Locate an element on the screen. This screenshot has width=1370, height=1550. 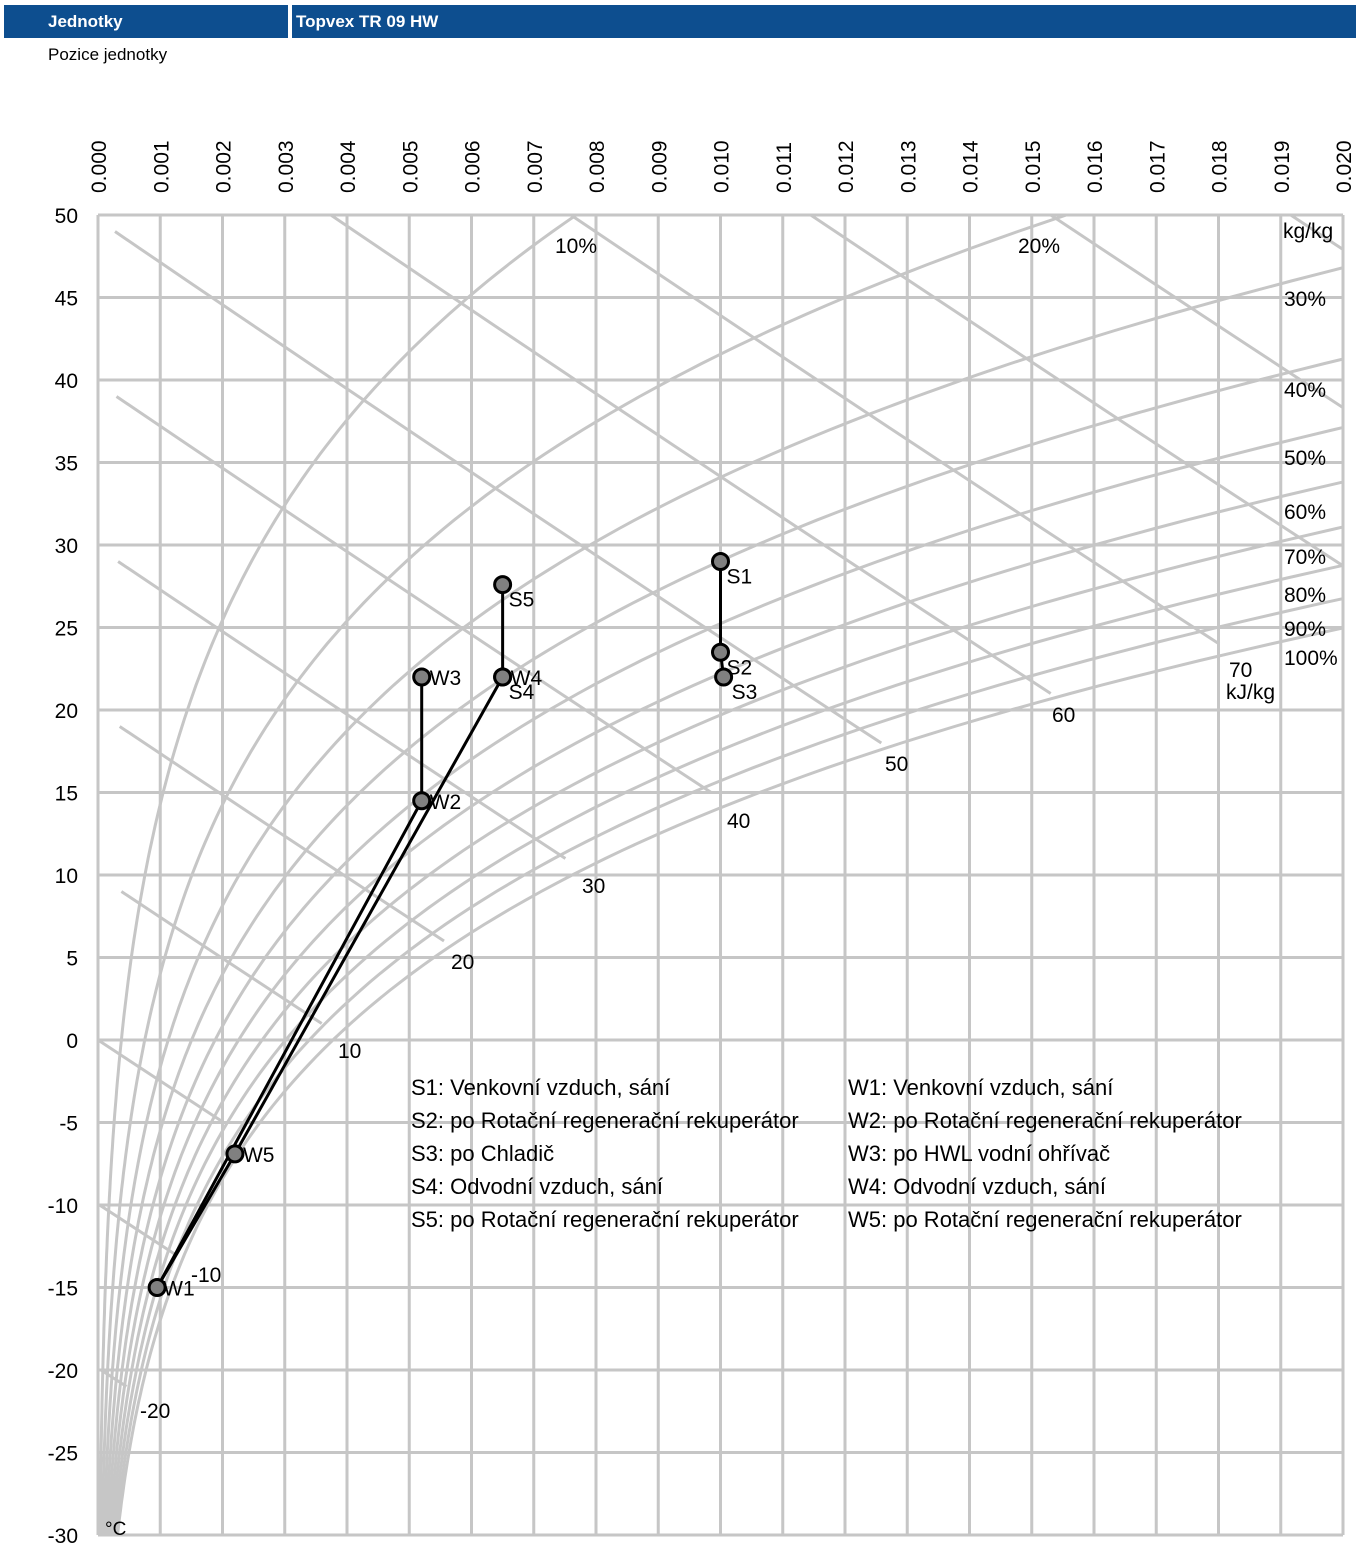
rh-label: 60% is located at coordinates (1305, 512).